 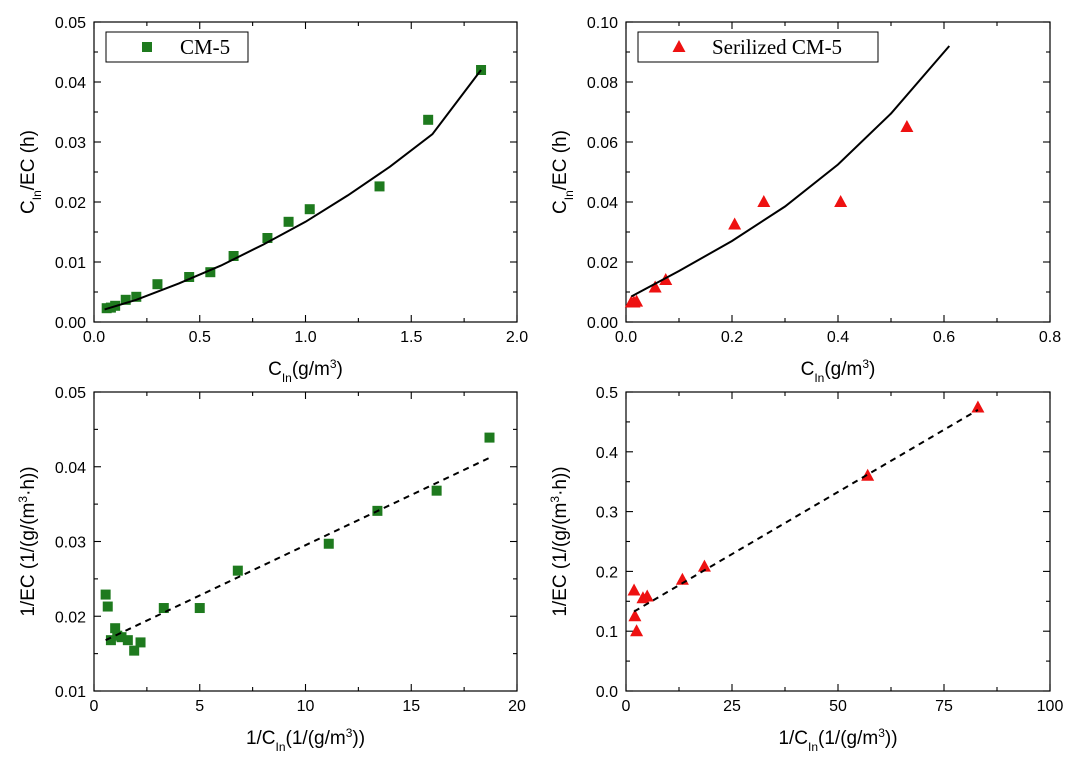 What do you see at coordinates (275, 369) in the screenshot?
I see `x-axis-label-main: C` at bounding box center [275, 369].